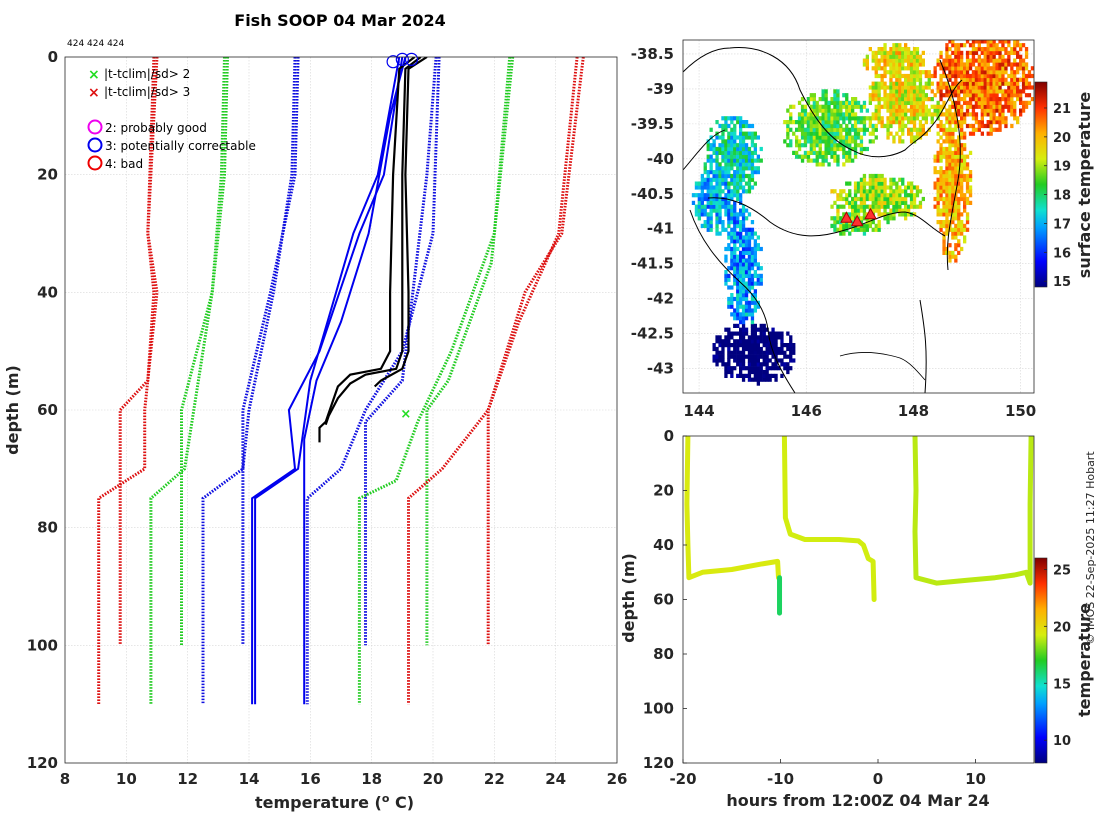  I want to click on map-y-tick-label: -43, so click(660, 369).